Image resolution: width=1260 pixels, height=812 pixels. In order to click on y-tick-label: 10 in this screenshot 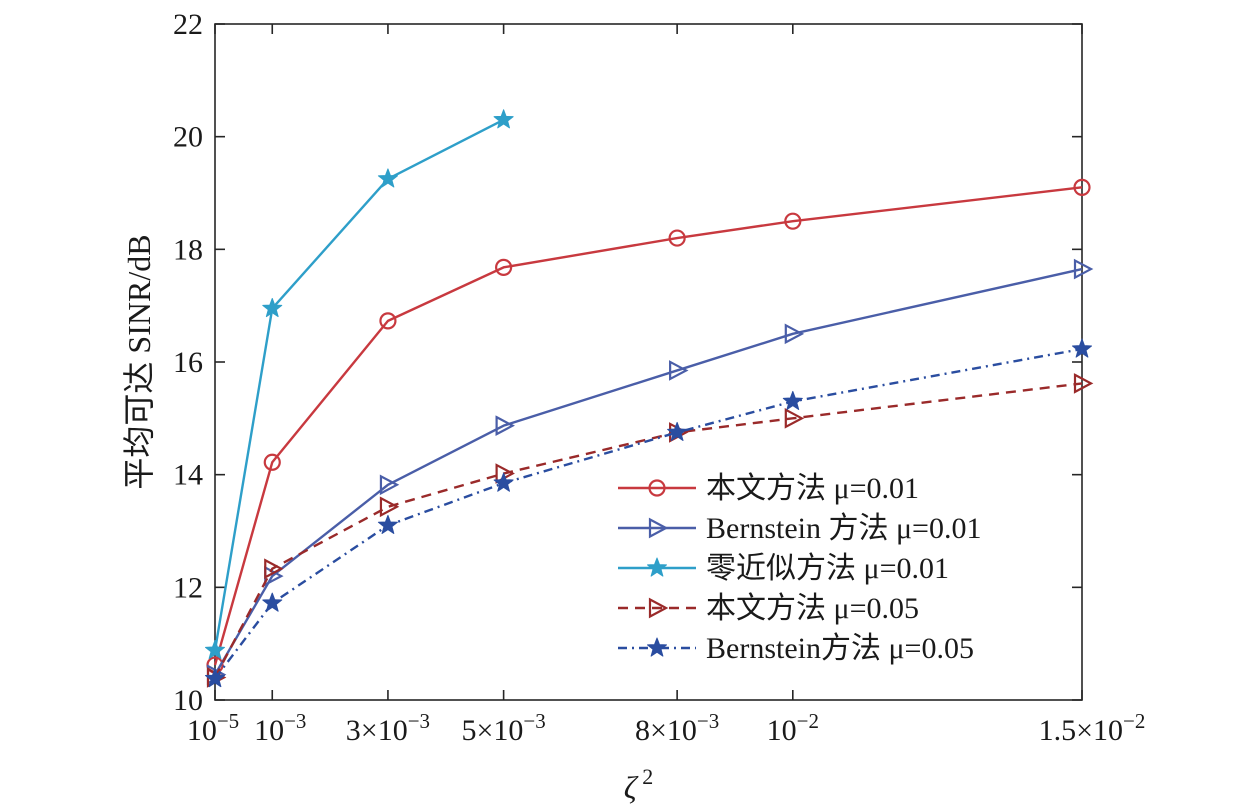, I will do `click(188, 700)`.